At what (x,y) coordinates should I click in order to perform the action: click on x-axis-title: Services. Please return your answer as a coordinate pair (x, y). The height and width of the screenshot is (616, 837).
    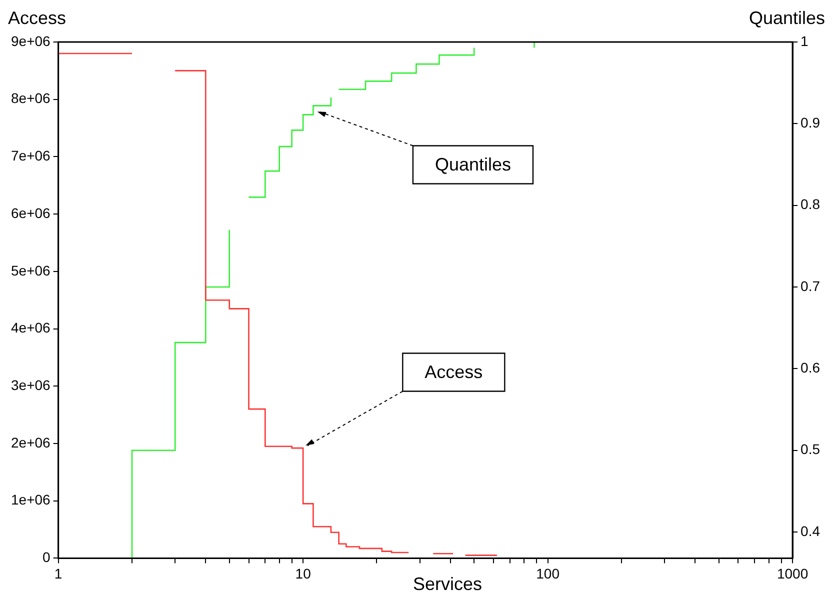
    Looking at the image, I should click on (447, 584).